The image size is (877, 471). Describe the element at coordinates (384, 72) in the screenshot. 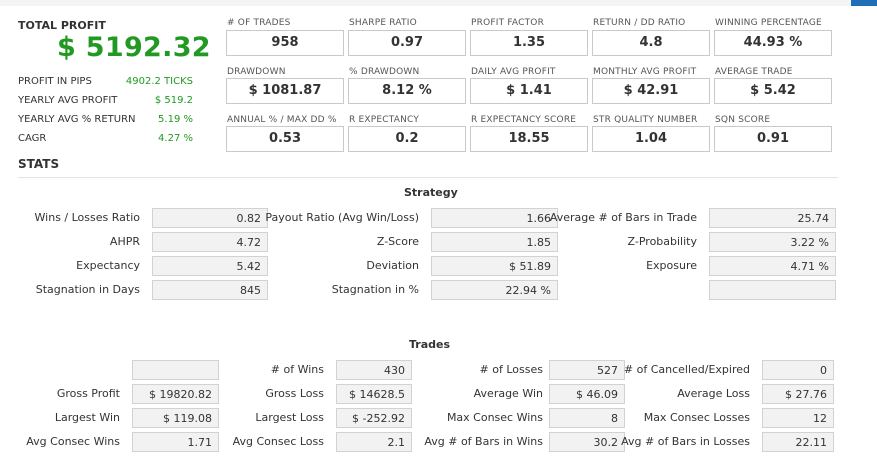

I see `metric-label: % DRAWDOWN` at that location.